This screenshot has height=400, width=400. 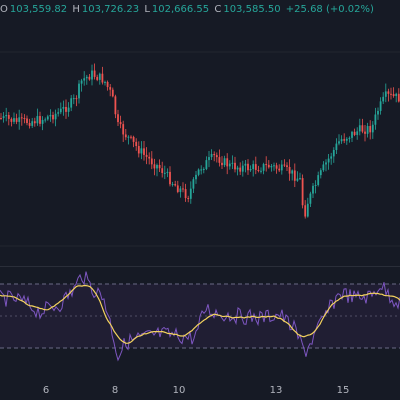 What do you see at coordinates (147, 9) in the screenshot?
I see `low-label: L` at bounding box center [147, 9].